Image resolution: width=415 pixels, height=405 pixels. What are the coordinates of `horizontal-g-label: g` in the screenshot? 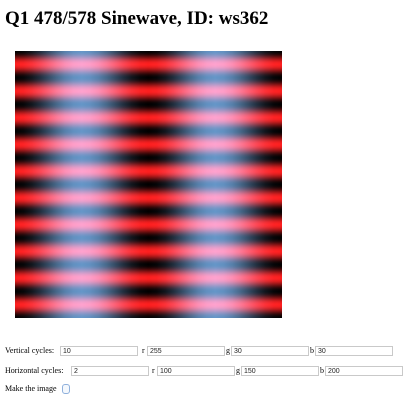 It's located at (238, 370).